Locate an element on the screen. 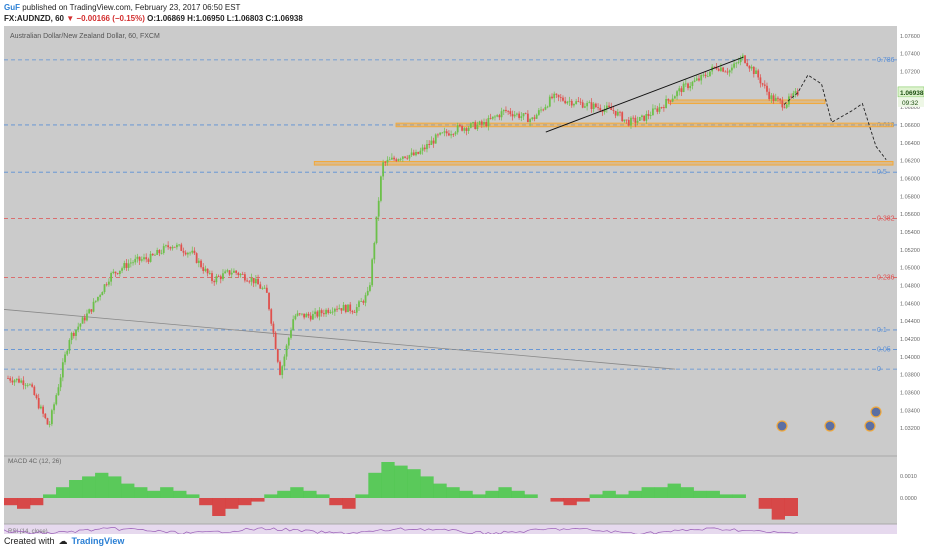 The image size is (932, 550). zone-band is located at coordinates (746, 102).